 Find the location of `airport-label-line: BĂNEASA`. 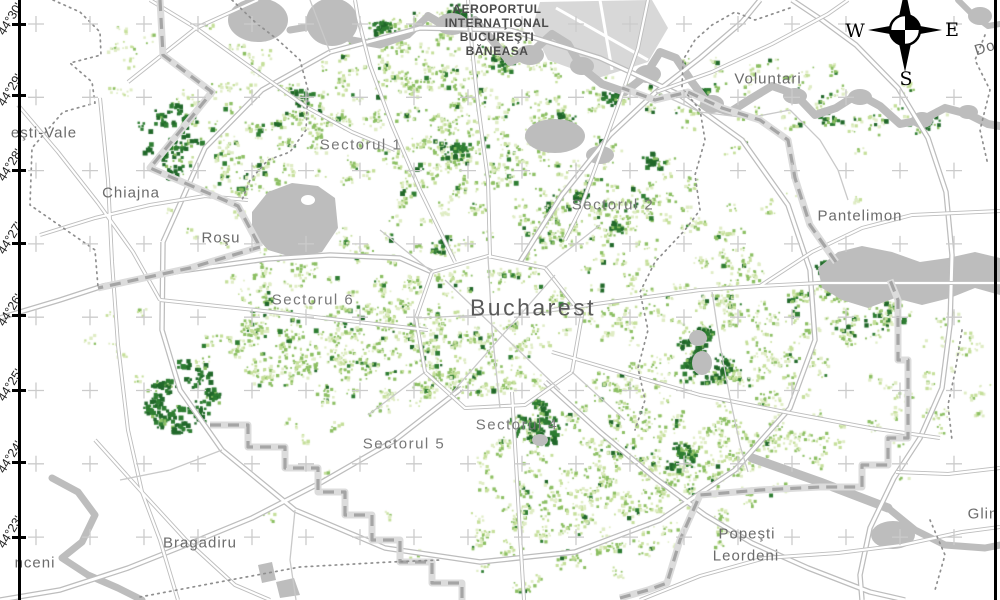

airport-label-line: BĂNEASA is located at coordinates (497, 51).